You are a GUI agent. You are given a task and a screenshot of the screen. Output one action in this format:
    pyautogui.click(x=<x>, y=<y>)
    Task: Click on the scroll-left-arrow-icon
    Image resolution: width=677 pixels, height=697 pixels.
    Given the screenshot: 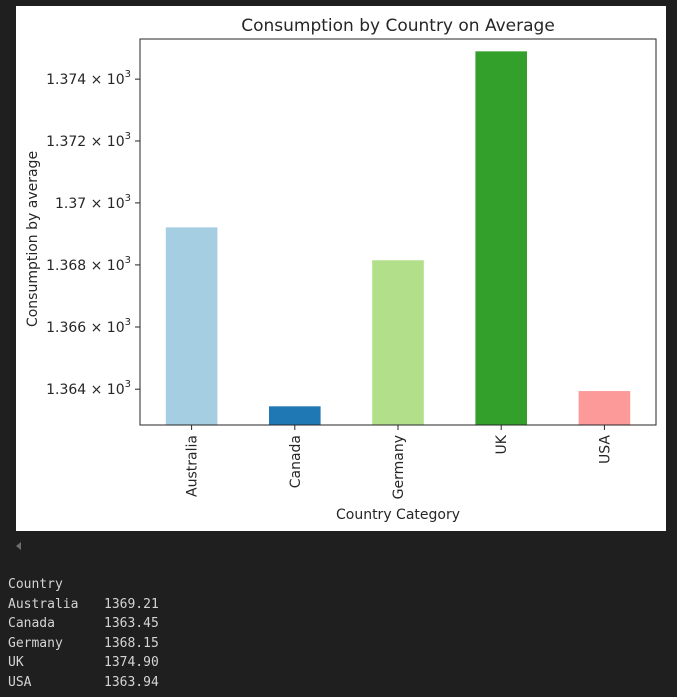 What is the action you would take?
    pyautogui.click(x=19, y=546)
    